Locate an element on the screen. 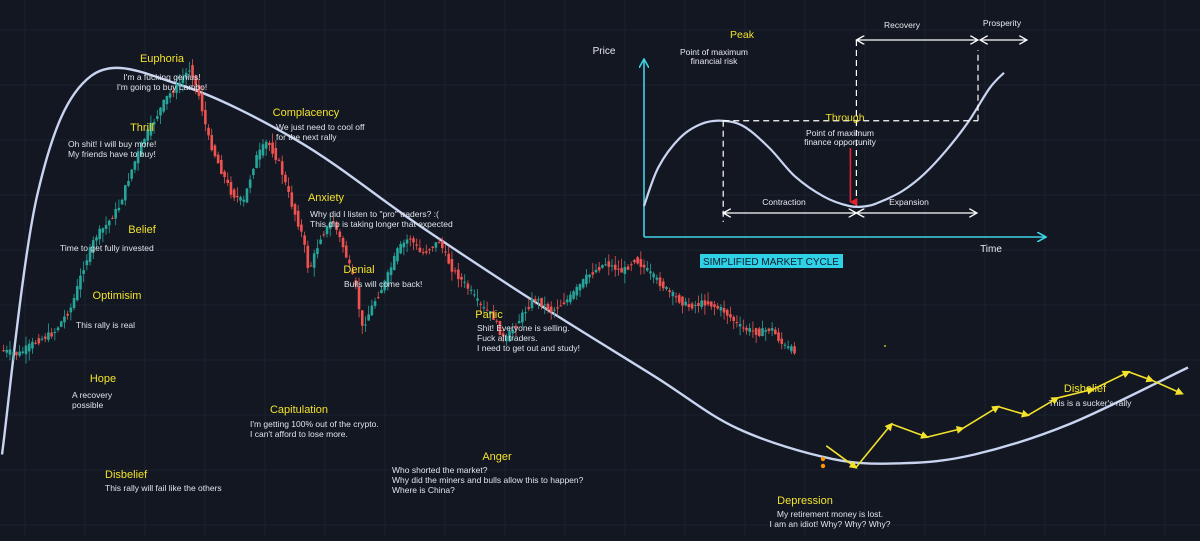 This screenshot has height=541, width=1200. phase-caption: possible is located at coordinates (87, 405).